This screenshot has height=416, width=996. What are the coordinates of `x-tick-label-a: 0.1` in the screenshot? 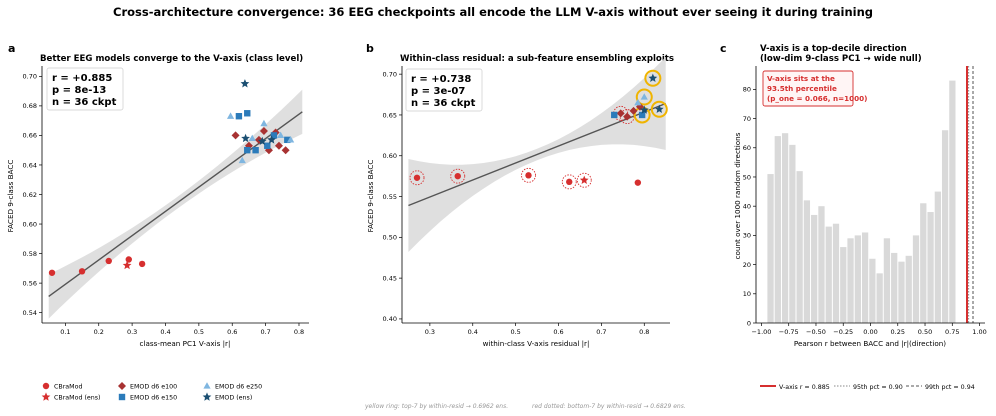 It's located at (65, 332).